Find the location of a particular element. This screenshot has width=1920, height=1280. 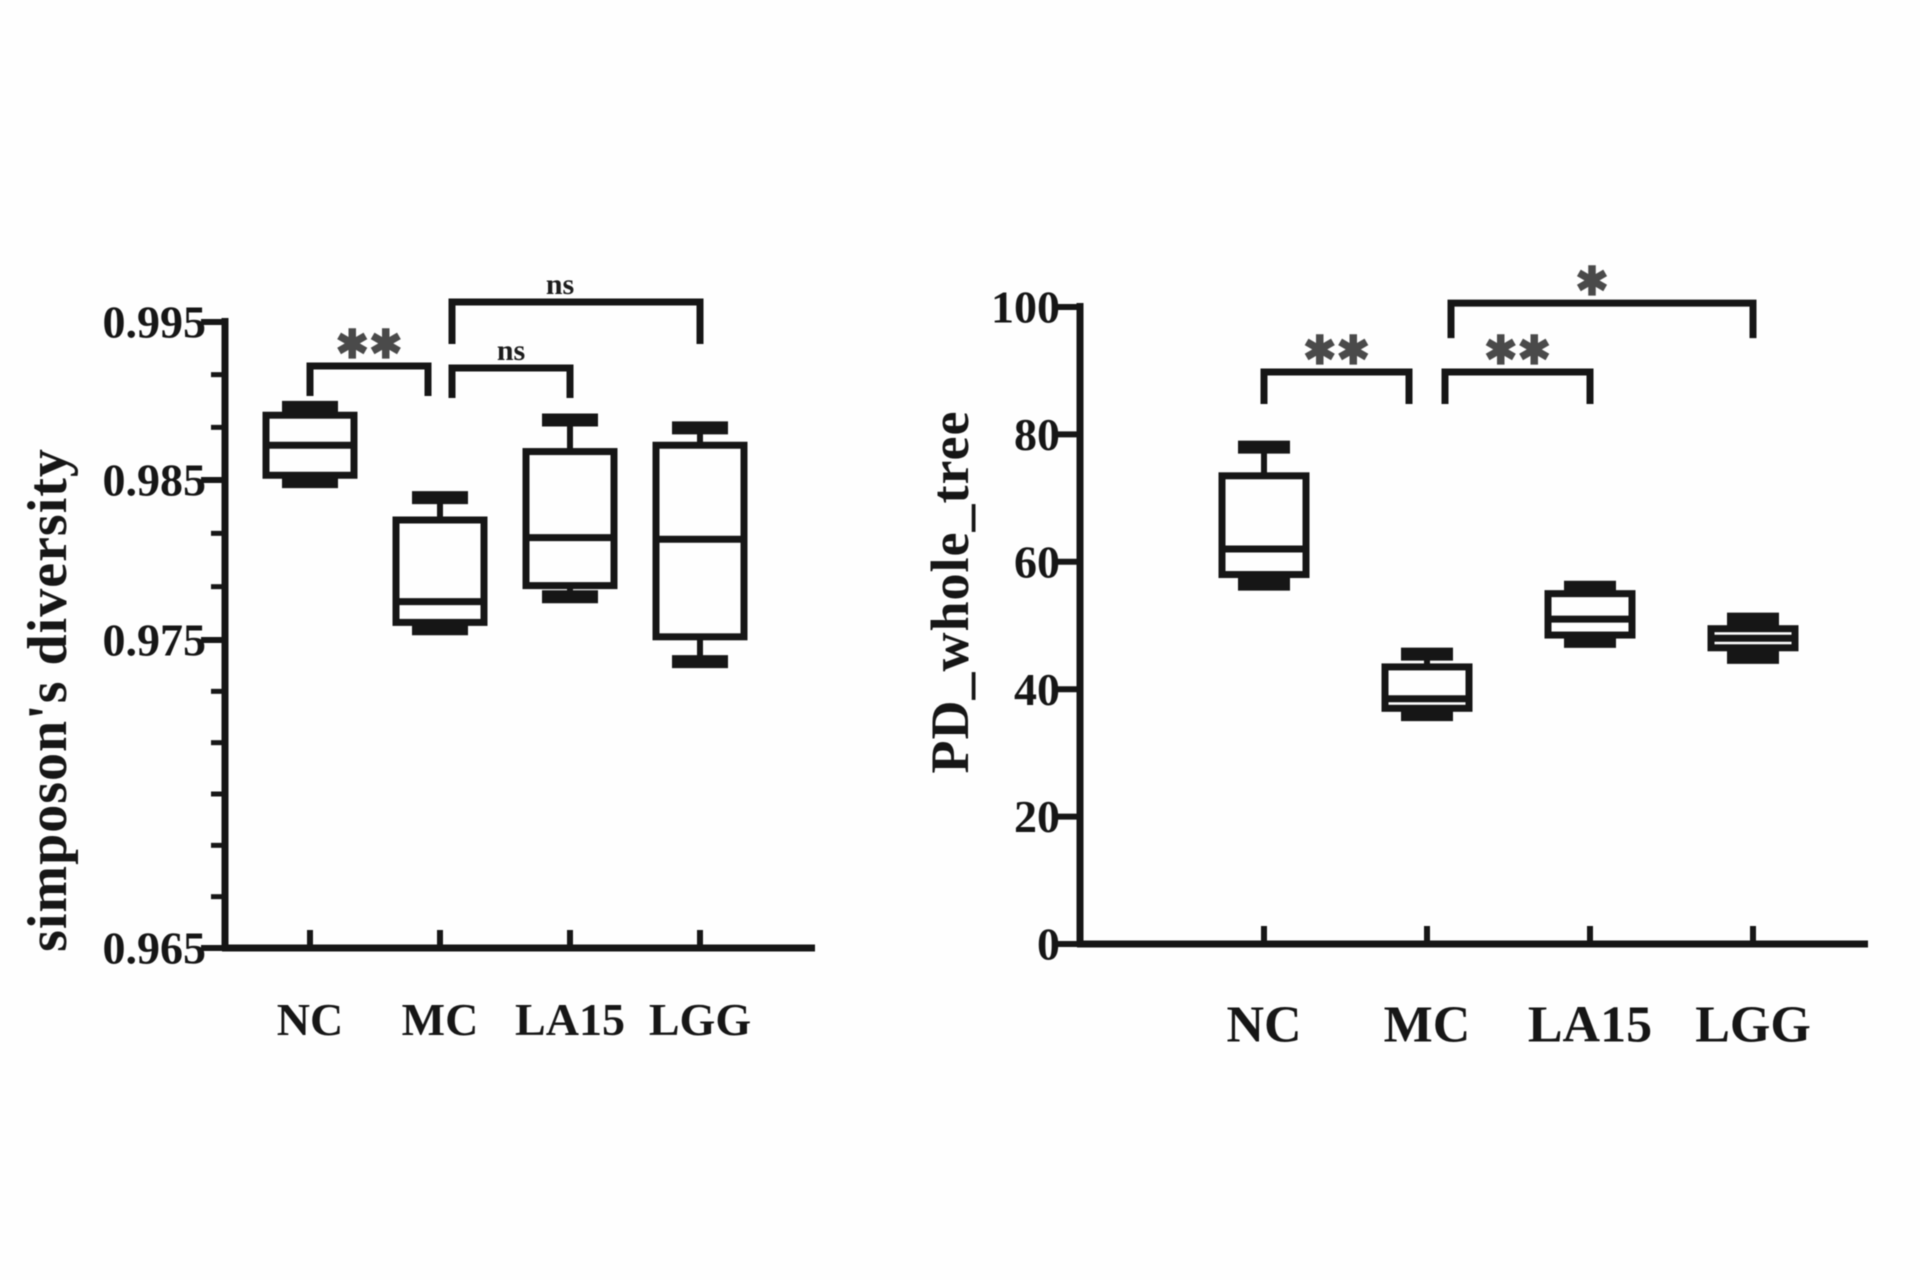

y-tick-label: 0.975 is located at coordinates (155, 640).